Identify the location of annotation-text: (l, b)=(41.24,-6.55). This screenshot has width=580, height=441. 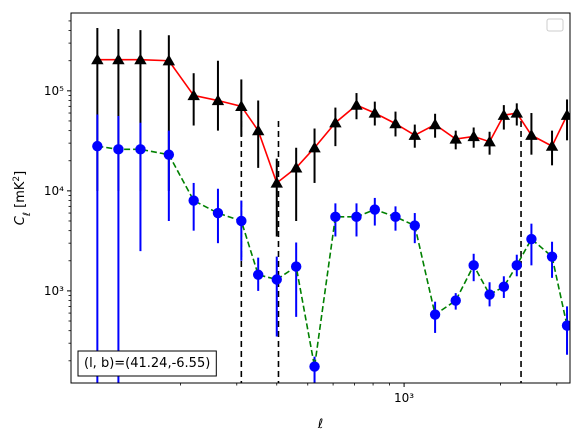
(147, 363).